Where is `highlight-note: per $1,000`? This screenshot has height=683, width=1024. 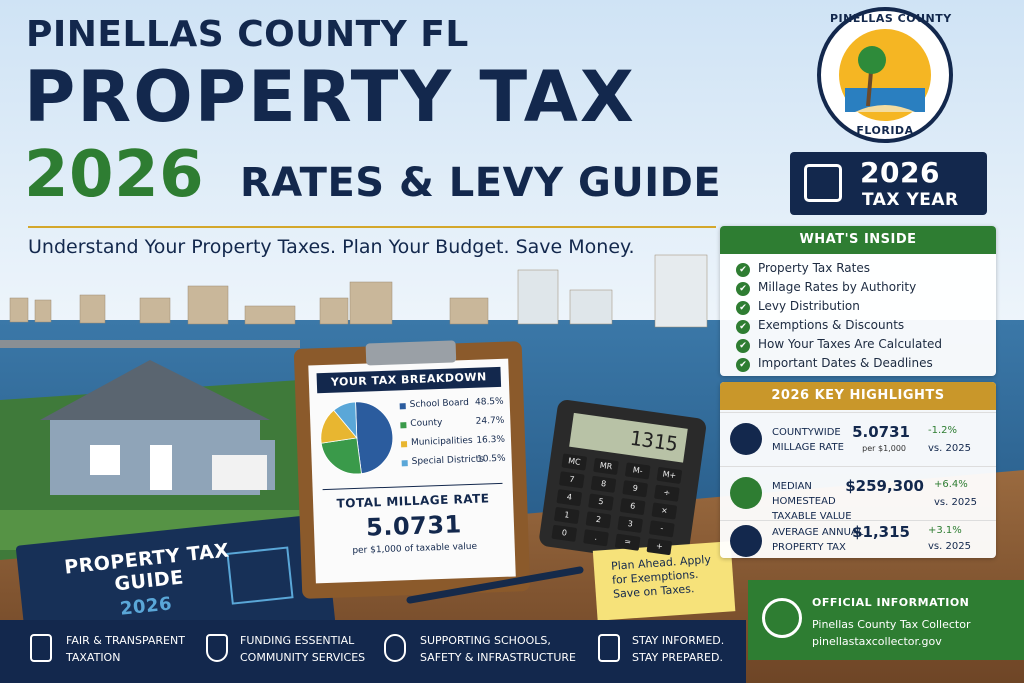 highlight-note: per $1,000 is located at coordinates (884, 448).